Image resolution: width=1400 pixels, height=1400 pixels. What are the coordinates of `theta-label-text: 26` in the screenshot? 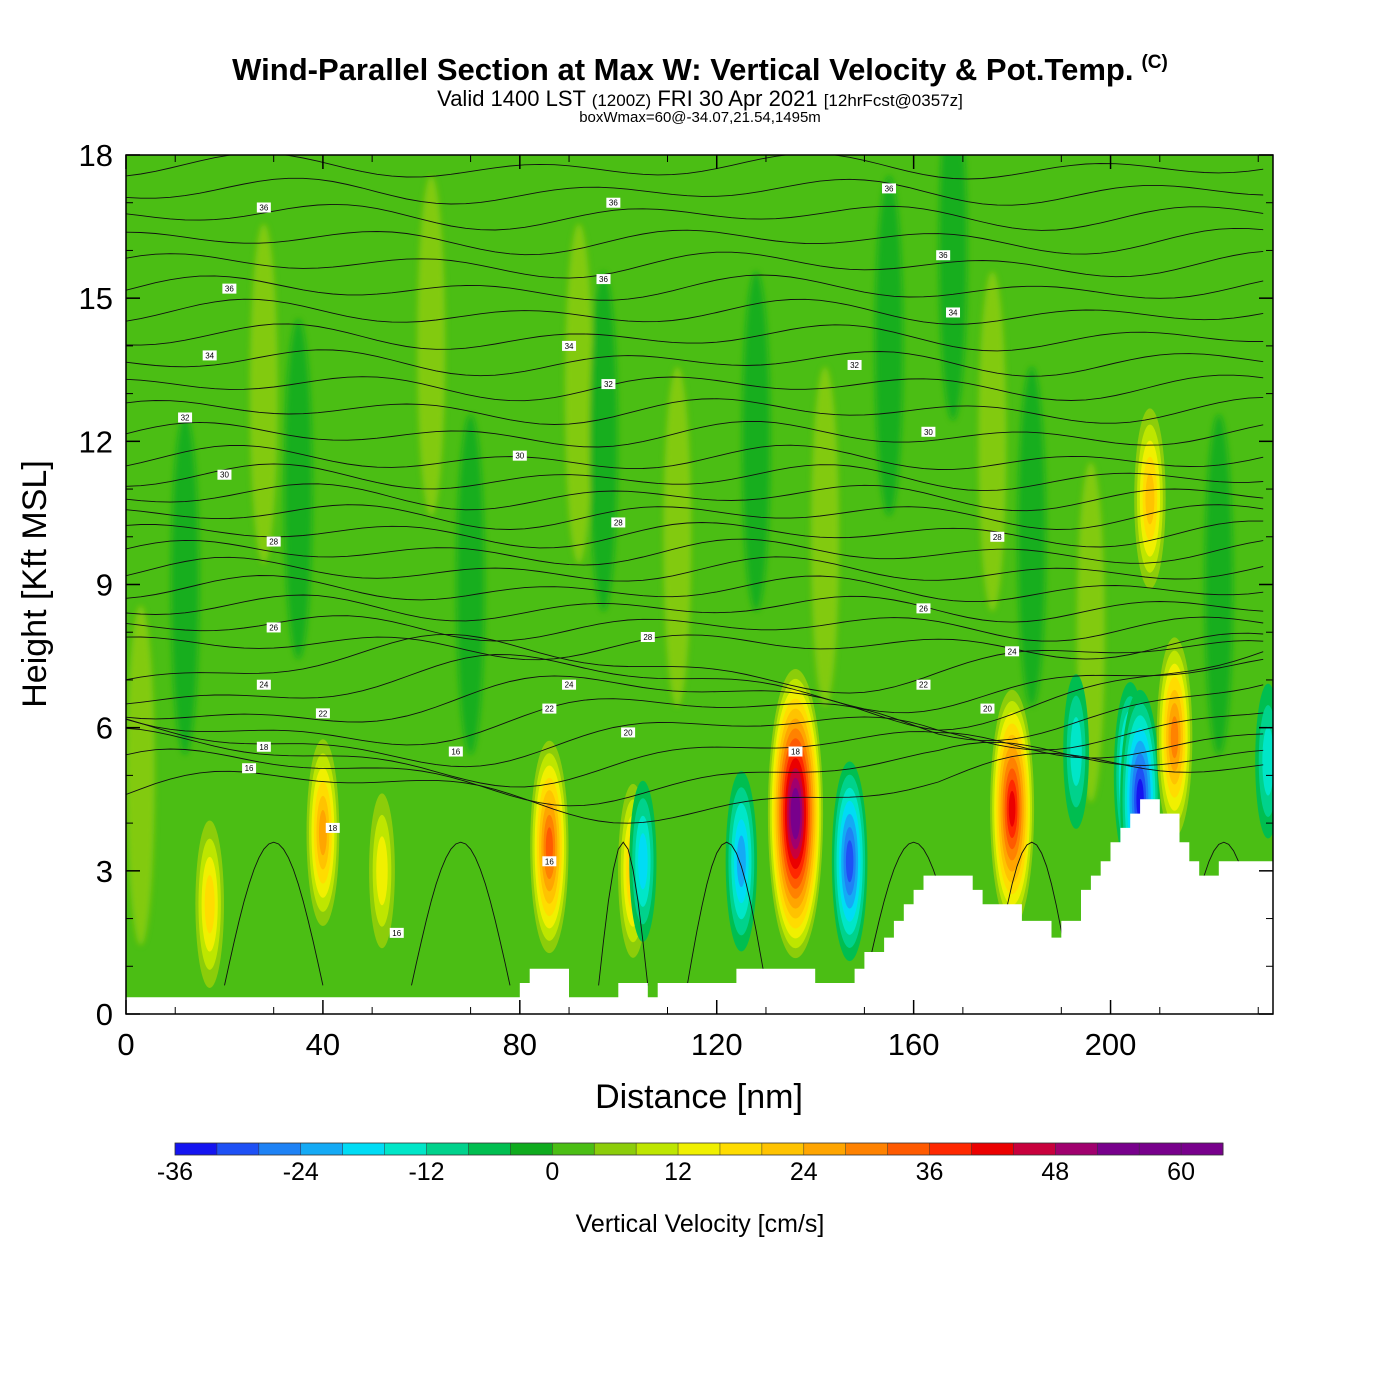 It's located at (923, 608).